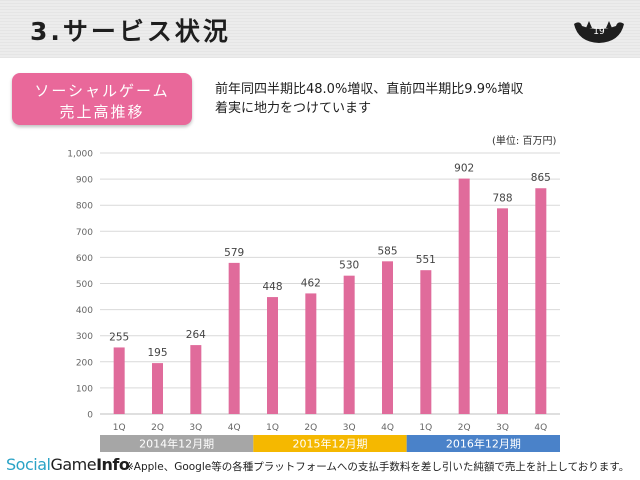  What do you see at coordinates (84, 311) in the screenshot?
I see `y-tick-label: 400` at bounding box center [84, 311].